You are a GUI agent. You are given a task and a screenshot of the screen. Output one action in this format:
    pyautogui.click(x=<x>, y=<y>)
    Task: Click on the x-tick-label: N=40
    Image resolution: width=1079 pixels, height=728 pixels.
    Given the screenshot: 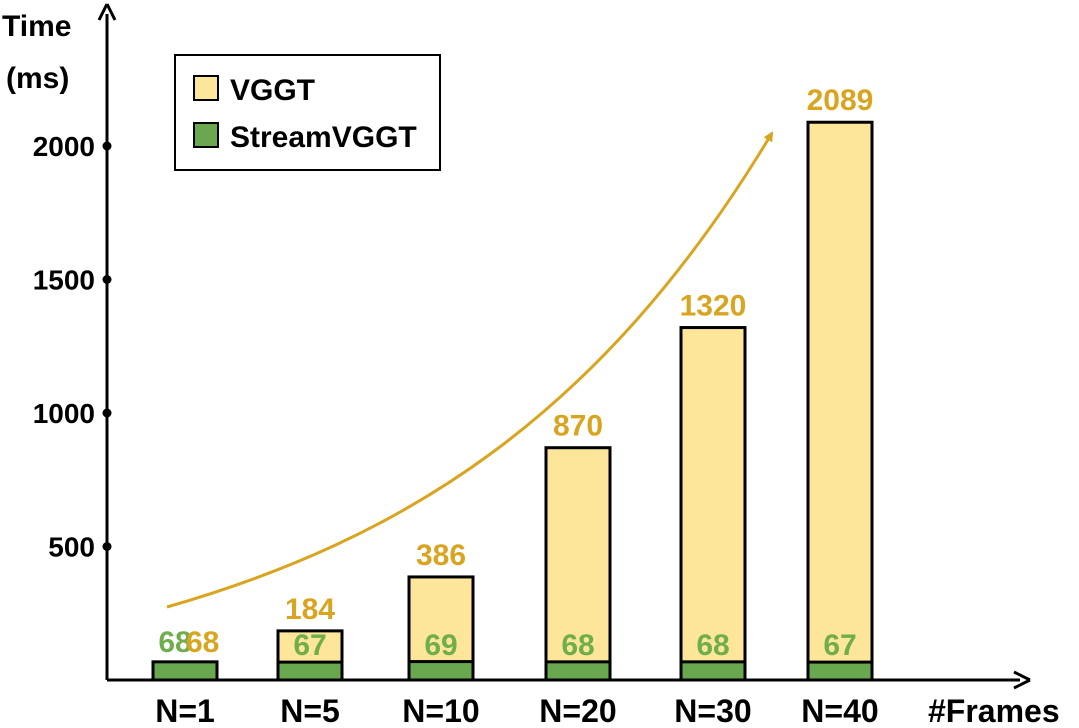 What is the action you would take?
    pyautogui.click(x=839, y=710)
    